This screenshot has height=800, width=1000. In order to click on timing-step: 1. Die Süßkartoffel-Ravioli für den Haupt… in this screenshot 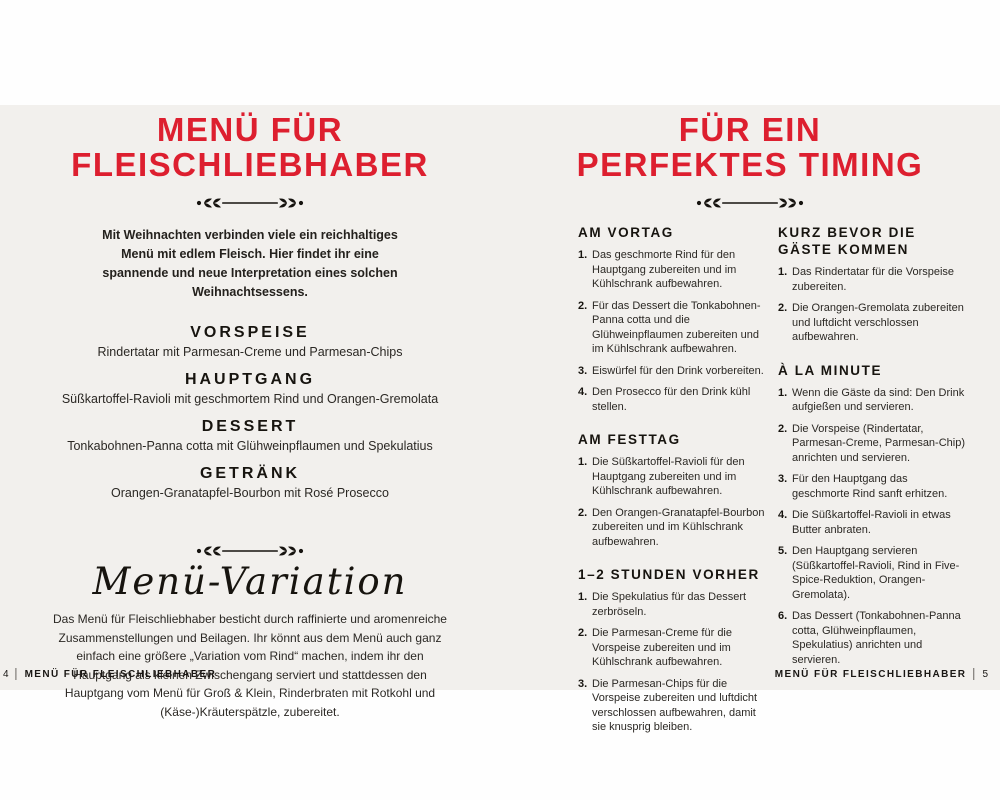, I will do `click(673, 477)`.